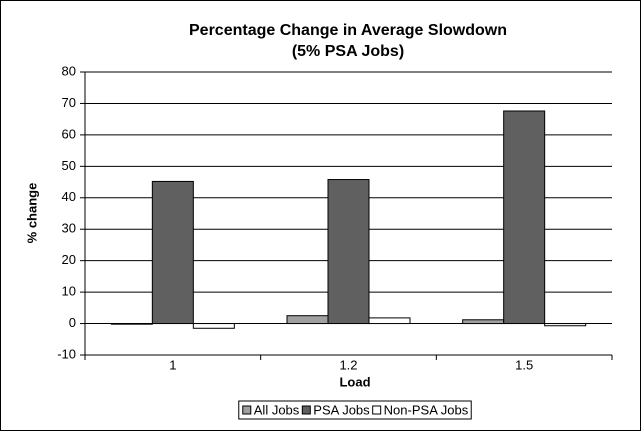  What do you see at coordinates (69, 259) in the screenshot?
I see `y-tick-label: 20` at bounding box center [69, 259].